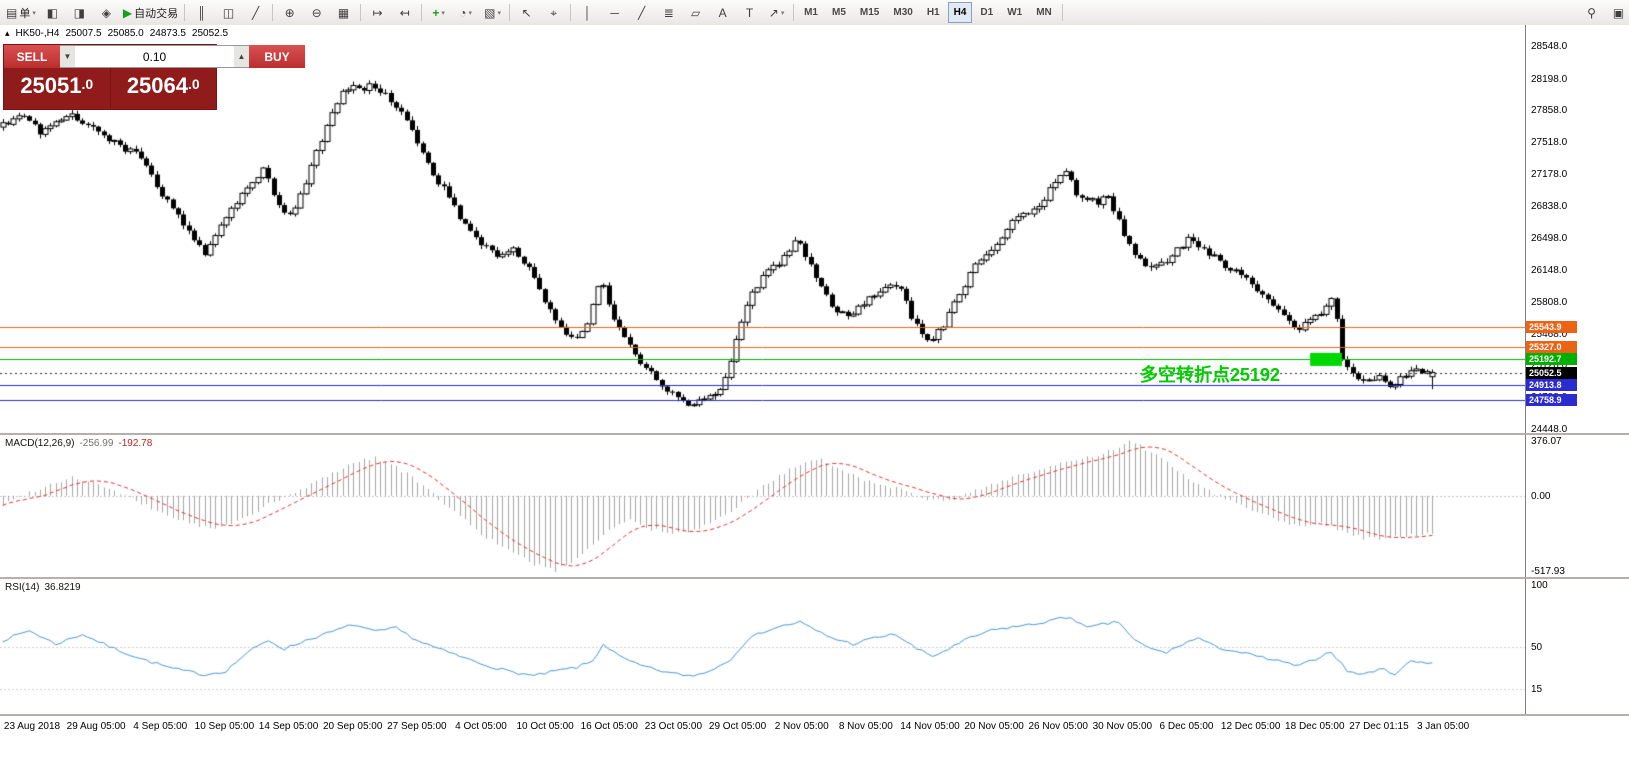 Image resolution: width=1629 pixels, height=769 pixels. I want to click on fibonacci-button: ≣, so click(668, 12).